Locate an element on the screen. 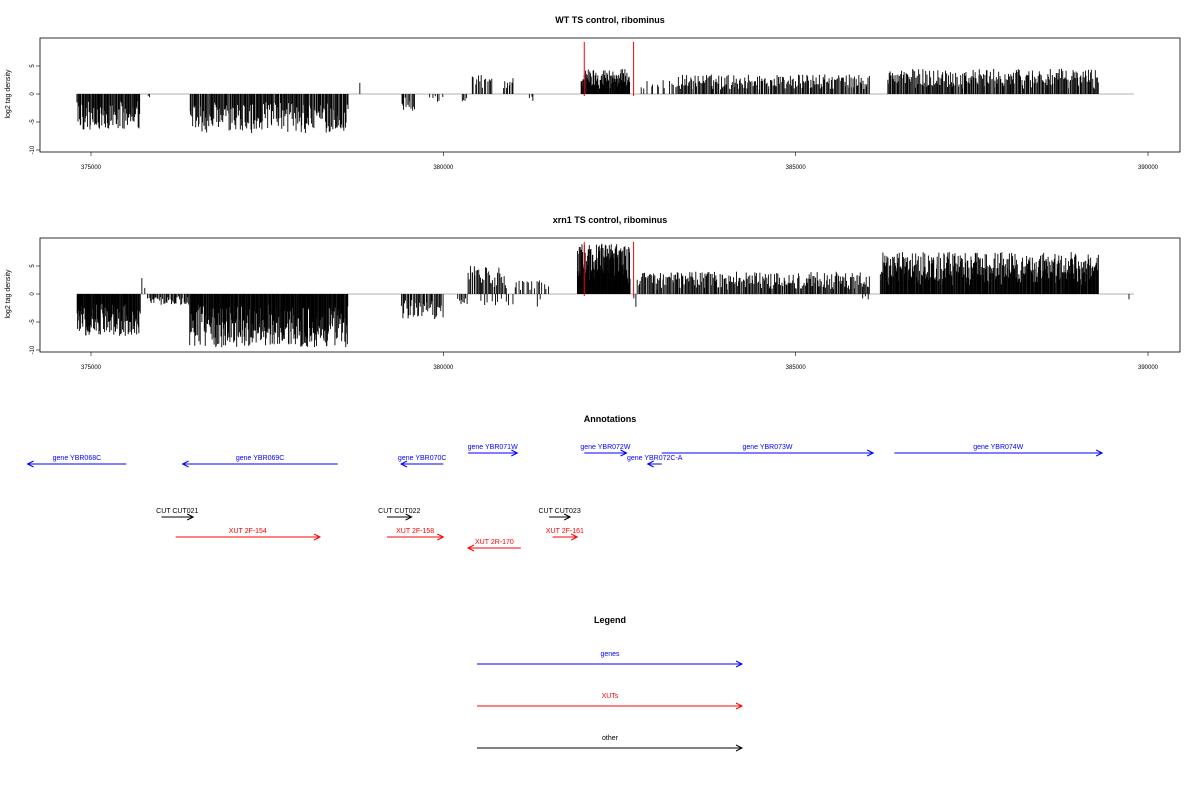 This screenshot has width=1200, height=800. annotation-xuts: XUT 2R-170 is located at coordinates (493, 545).